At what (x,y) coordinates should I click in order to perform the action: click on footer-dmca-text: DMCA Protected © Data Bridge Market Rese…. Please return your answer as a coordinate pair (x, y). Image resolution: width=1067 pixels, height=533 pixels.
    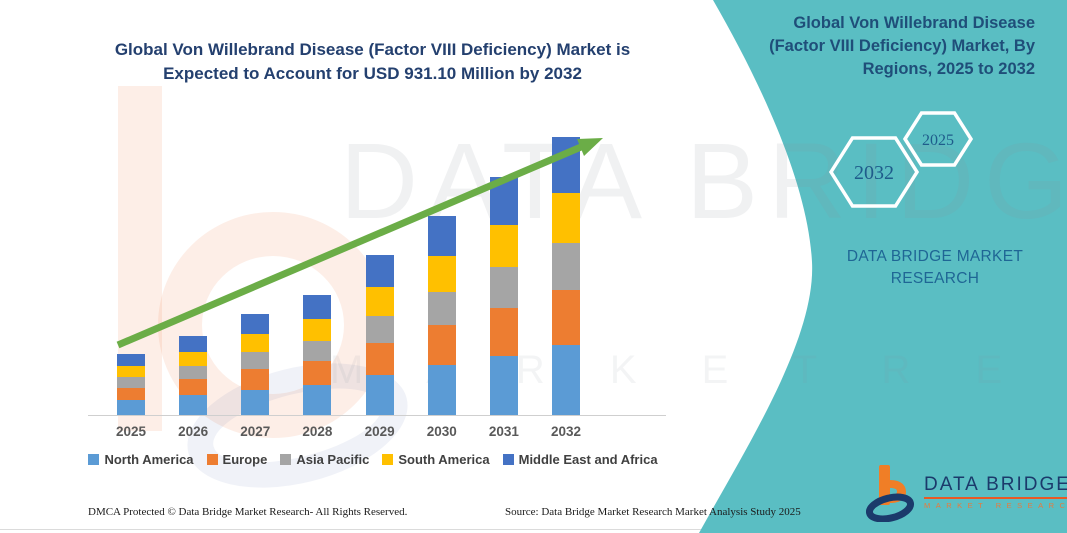
    Looking at the image, I should click on (248, 512).